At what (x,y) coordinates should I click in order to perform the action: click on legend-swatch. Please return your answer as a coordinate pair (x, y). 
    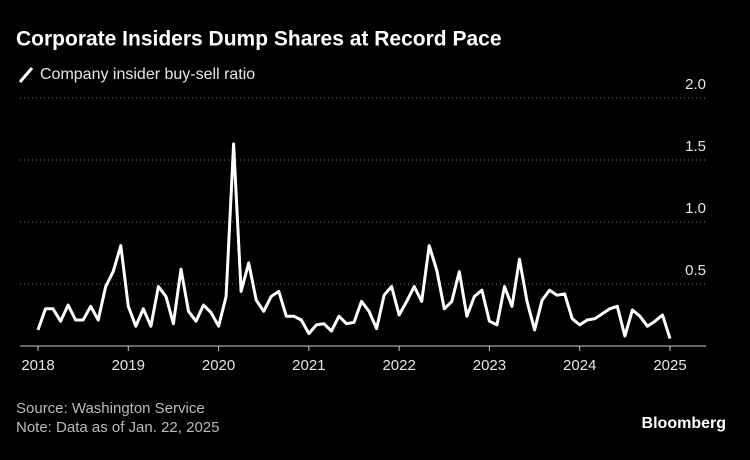
    Looking at the image, I should click on (26, 75).